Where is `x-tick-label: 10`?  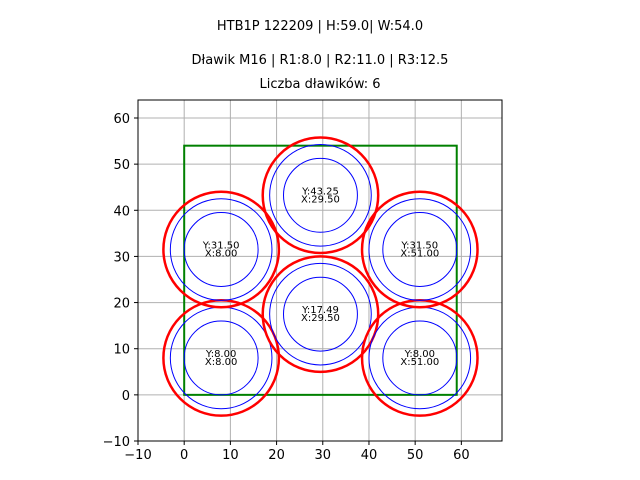
x-tick-label: 10 is located at coordinates (230, 455).